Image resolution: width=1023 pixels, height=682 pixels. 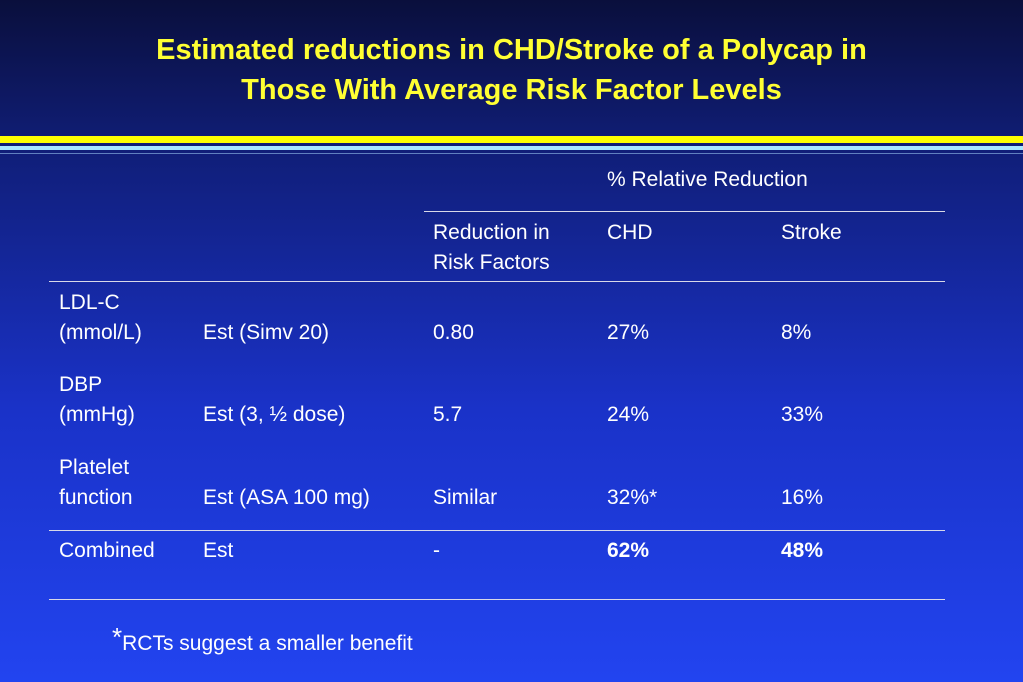 I want to click on title-divider-cyan, so click(x=511, y=148).